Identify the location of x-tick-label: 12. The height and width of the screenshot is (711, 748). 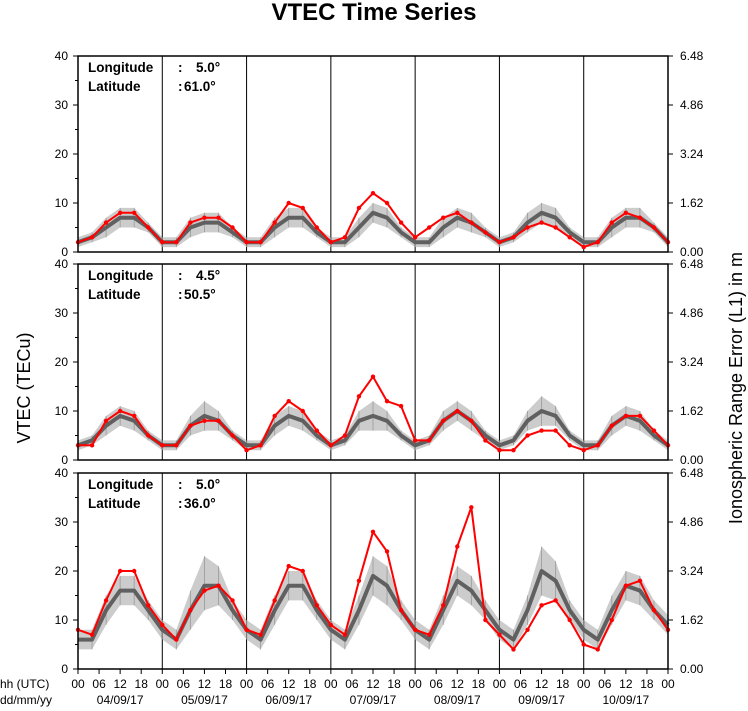
(289, 684).